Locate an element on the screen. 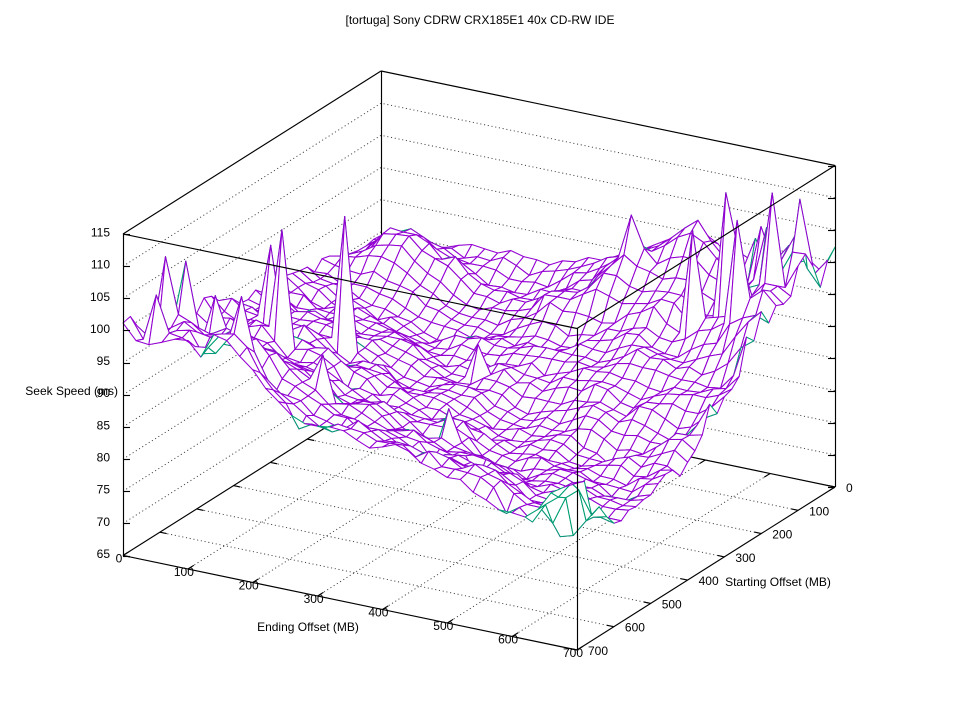 The image size is (960, 720). svg-text: Starting Offset (MB) is located at coordinates (778, 582).